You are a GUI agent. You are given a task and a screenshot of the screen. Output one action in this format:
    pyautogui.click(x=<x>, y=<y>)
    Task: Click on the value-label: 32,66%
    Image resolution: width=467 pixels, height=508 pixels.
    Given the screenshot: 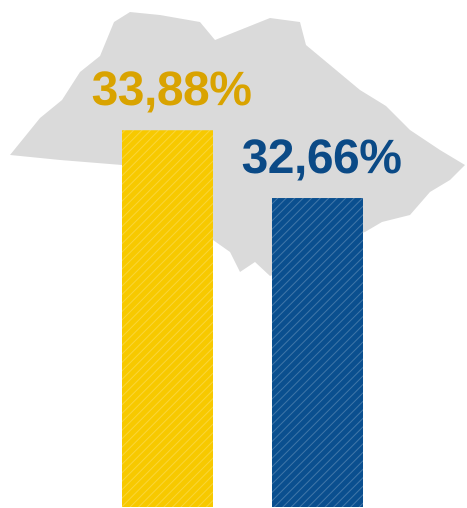 What is the action you would take?
    pyautogui.click(x=322, y=157)
    